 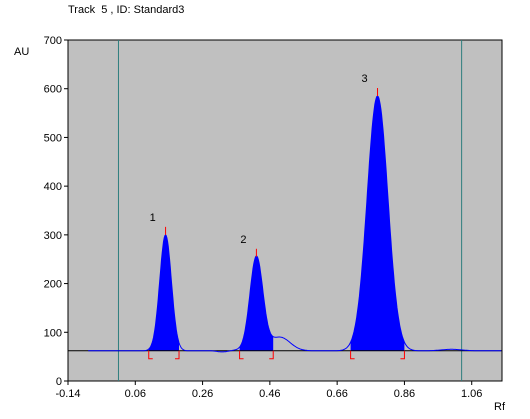 I want to click on x-tick-label: 1.06, so click(x=471, y=394).